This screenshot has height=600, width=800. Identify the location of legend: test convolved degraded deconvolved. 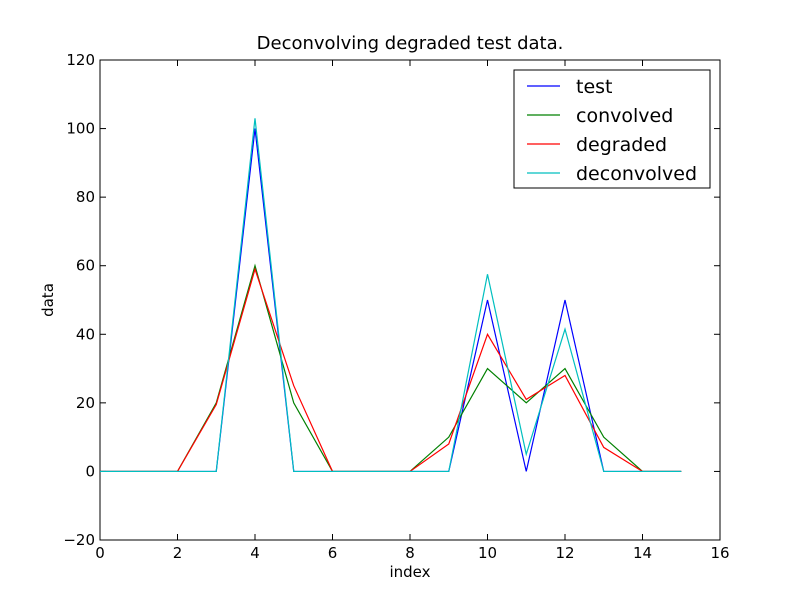
(612, 129).